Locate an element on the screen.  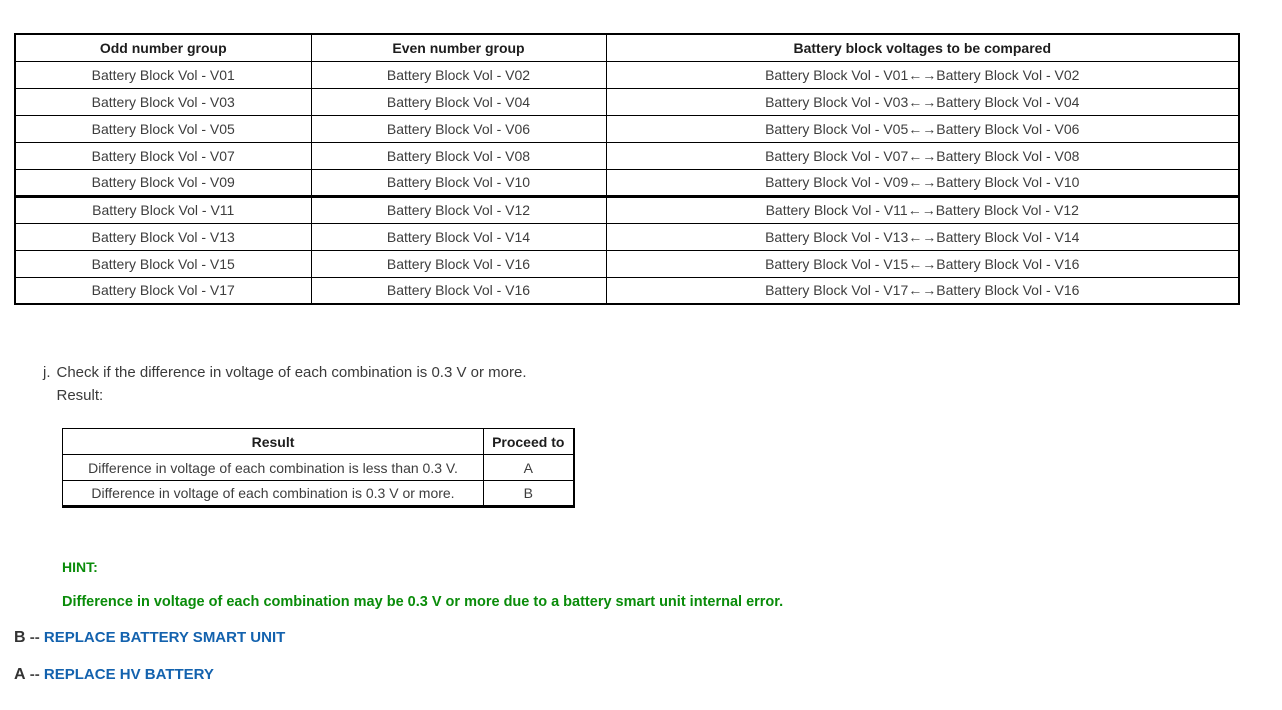
outcome-a-prefix: A is located at coordinates (20, 674).